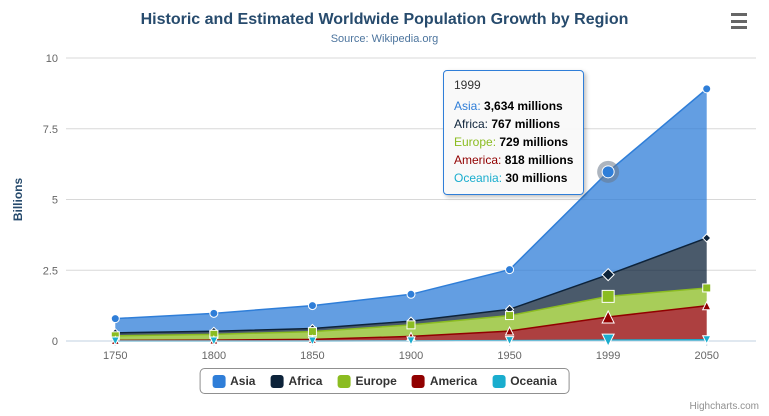  What do you see at coordinates (608, 274) in the screenshot?
I see `marker-africa-1999` at bounding box center [608, 274].